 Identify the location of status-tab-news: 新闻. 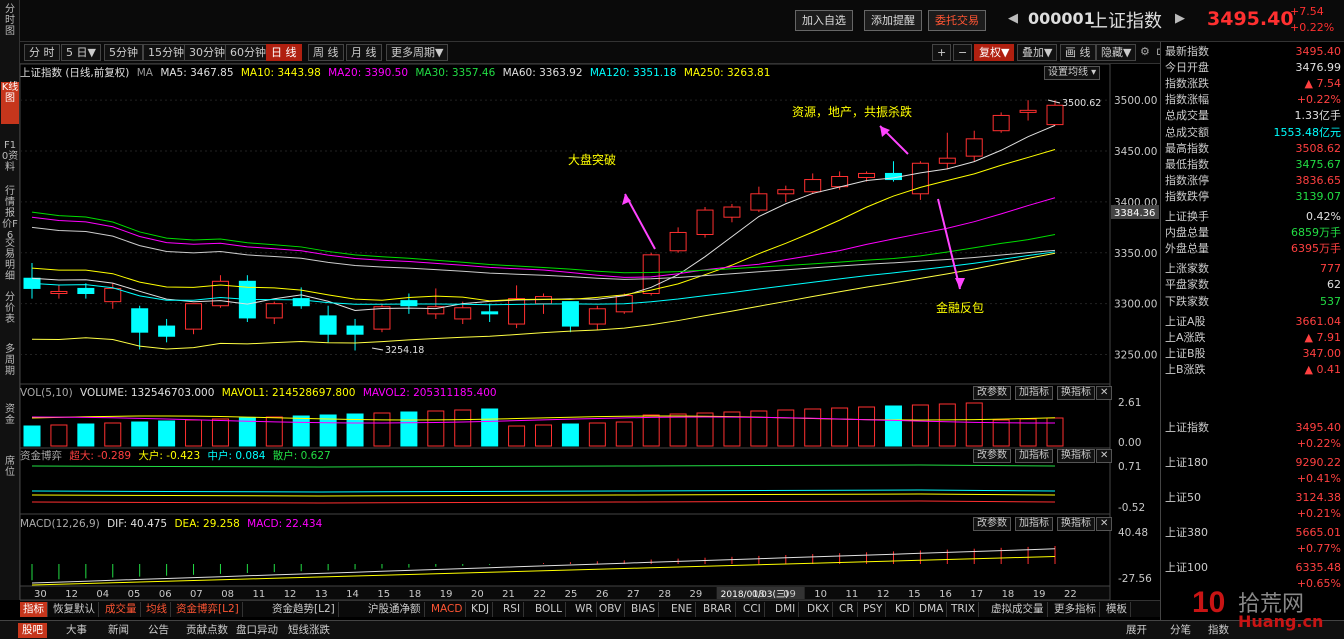
(118, 630).